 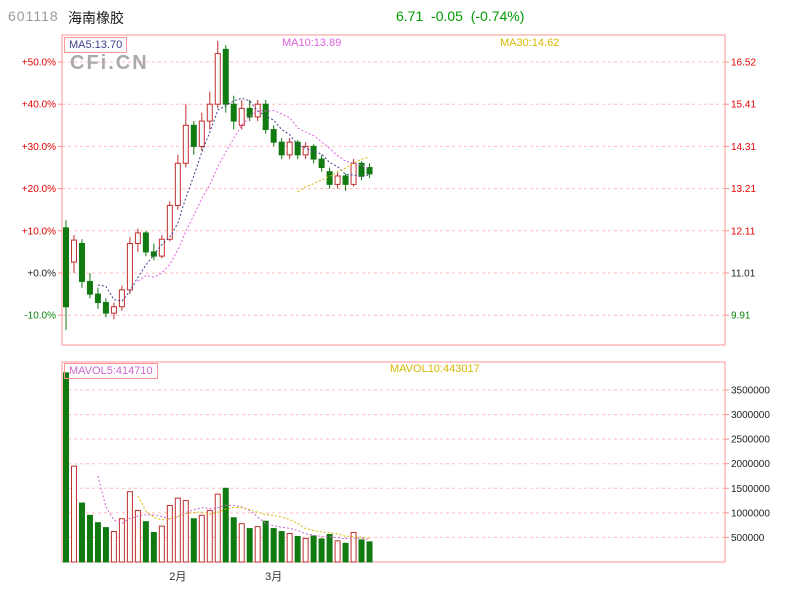 What do you see at coordinates (312, 43) in the screenshot?
I see `ma10-label: MA10:13.89` at bounding box center [312, 43].